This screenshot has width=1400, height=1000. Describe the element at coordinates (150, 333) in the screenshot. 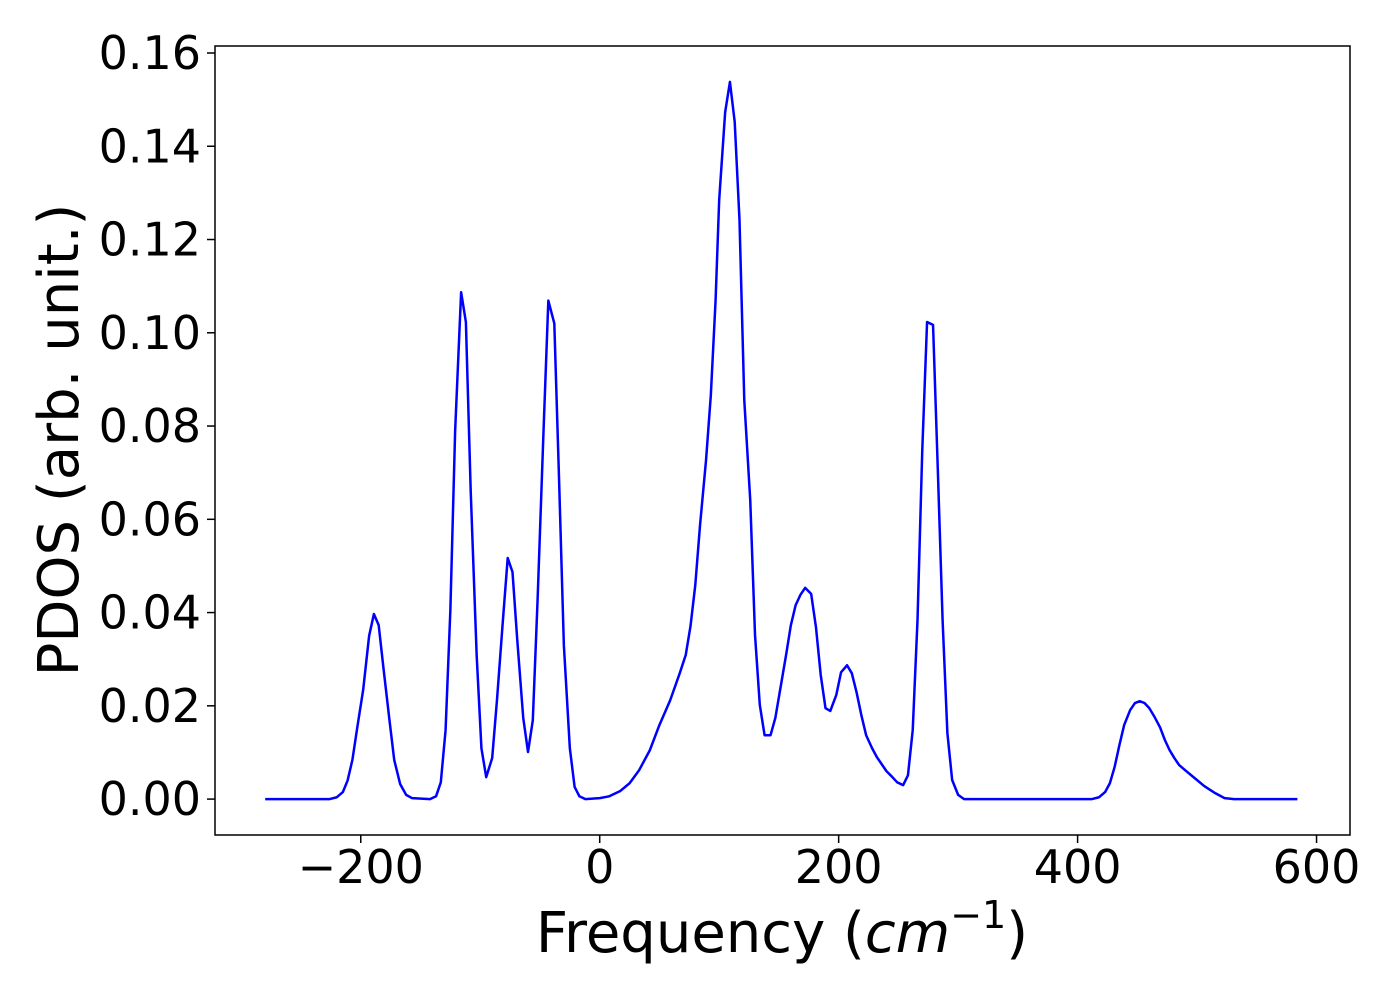

I see `y-tick-label: 0.10` at that location.